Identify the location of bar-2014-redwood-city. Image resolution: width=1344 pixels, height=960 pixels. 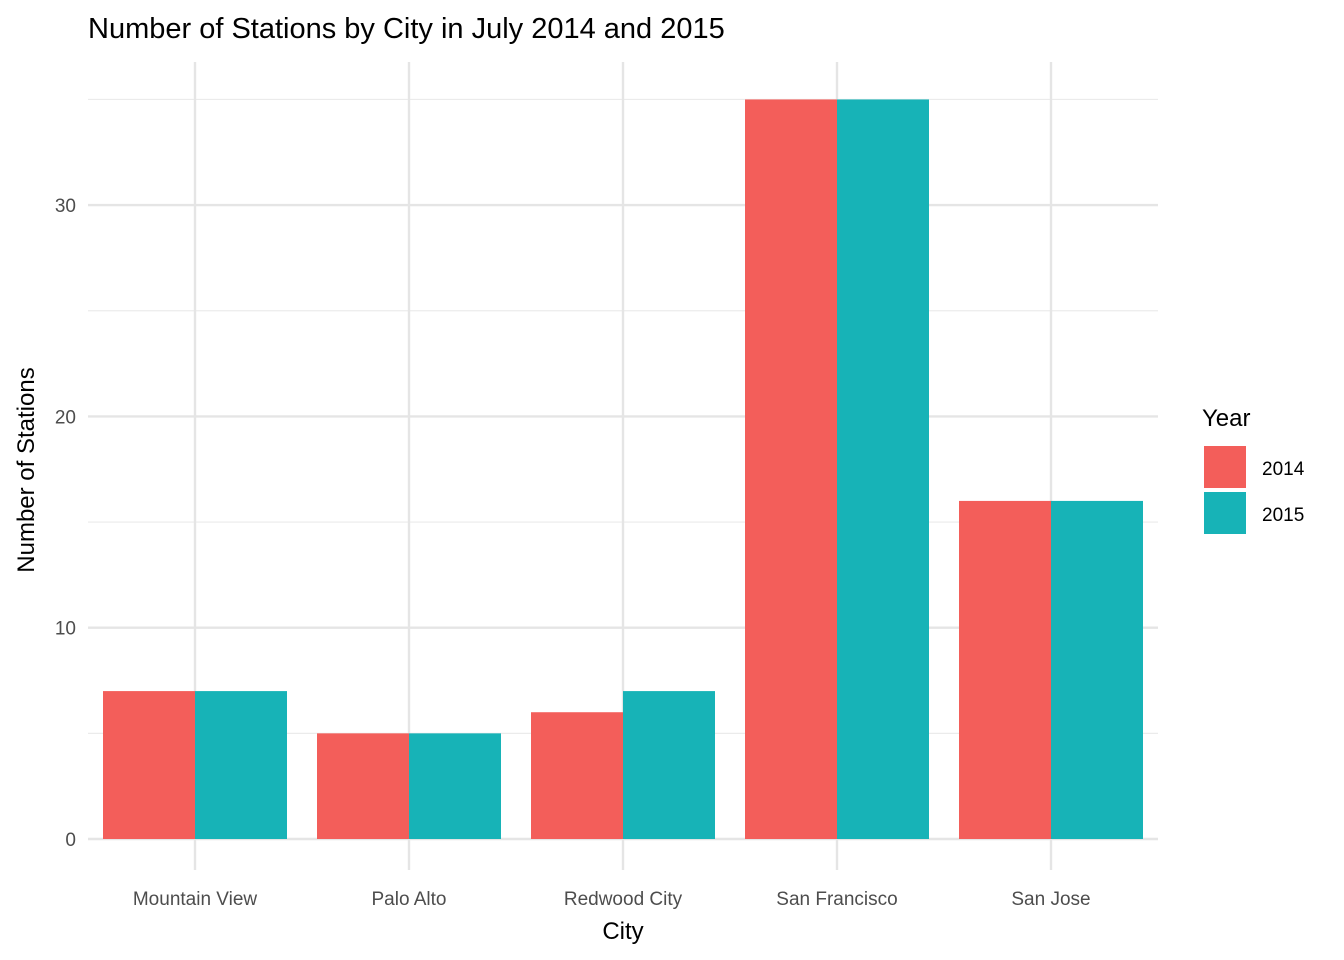
(577, 775).